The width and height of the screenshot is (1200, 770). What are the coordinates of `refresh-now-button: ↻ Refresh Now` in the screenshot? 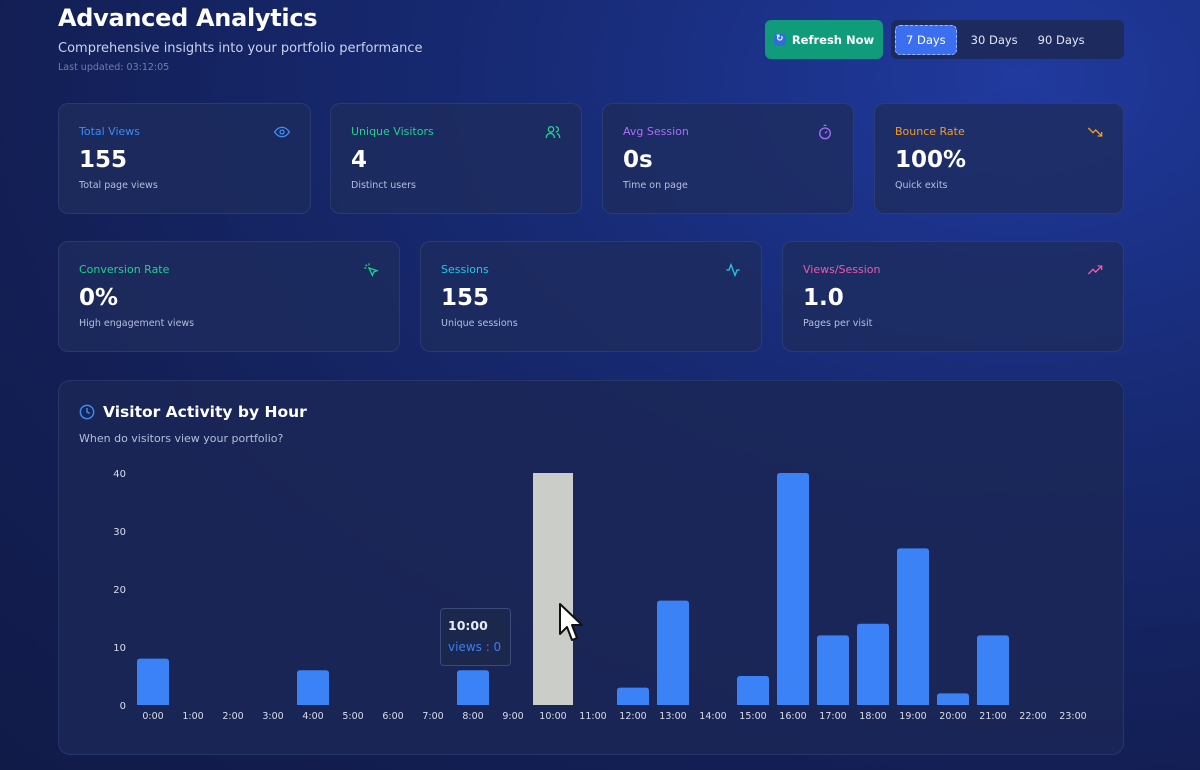 It's located at (824, 39).